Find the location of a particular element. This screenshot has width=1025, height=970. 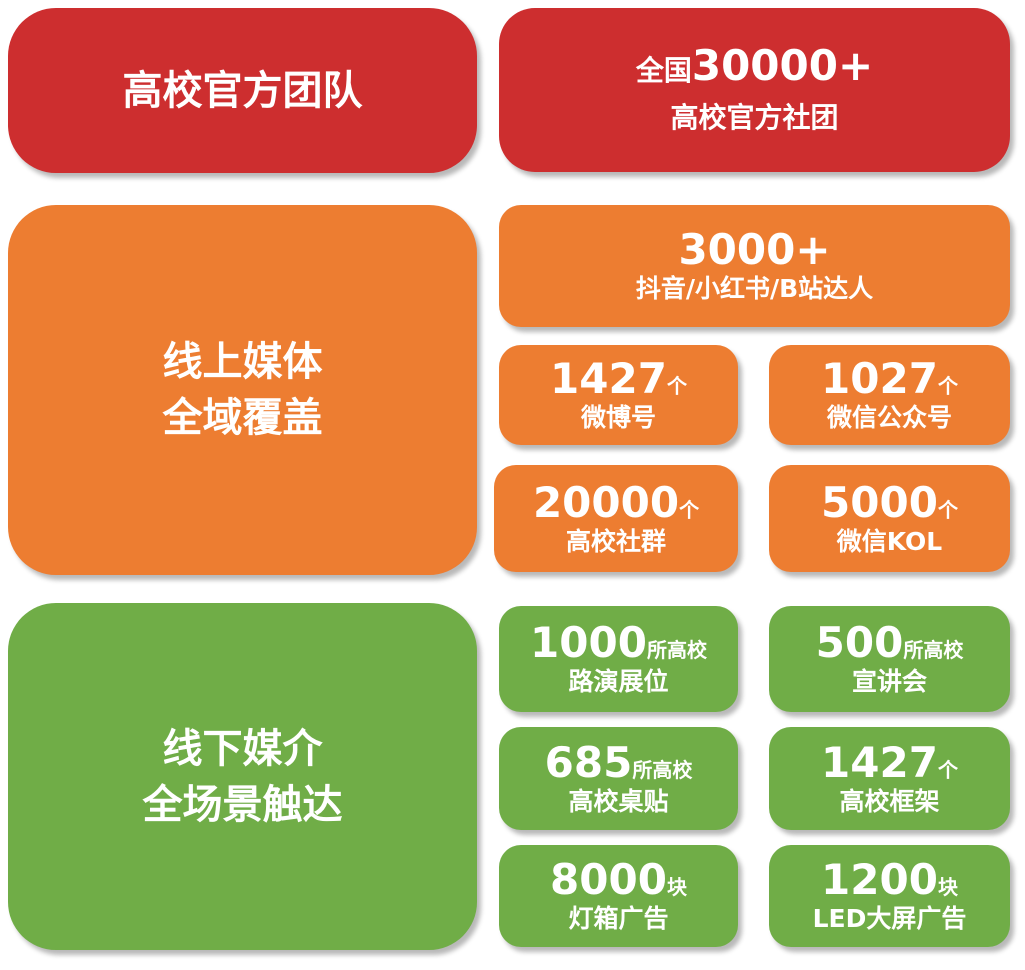

offline-tile: 1200块 LED大屏广告 is located at coordinates (889, 896).